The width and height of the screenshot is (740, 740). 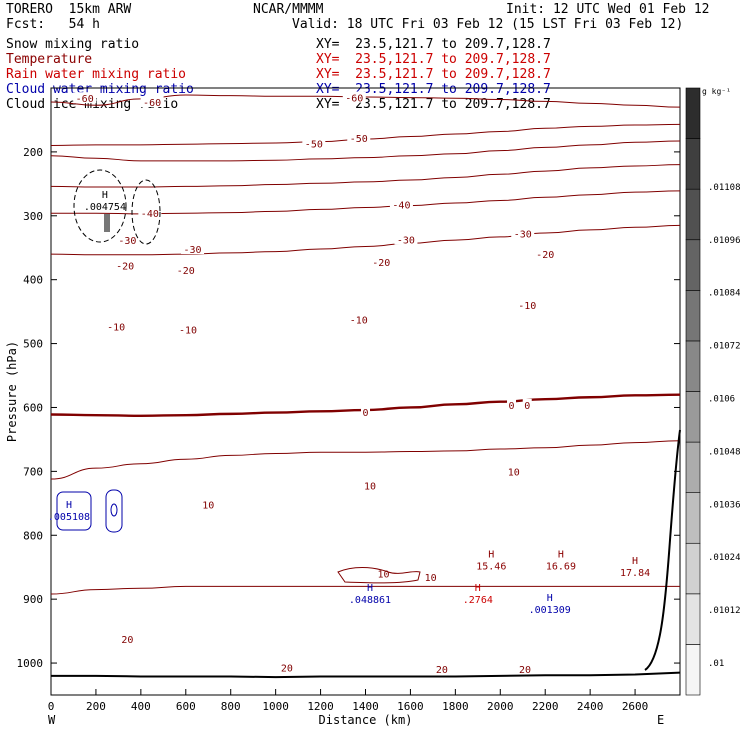 What do you see at coordinates (455, 706) in the screenshot?
I see `x-tick-label: 1800` at bounding box center [455, 706].